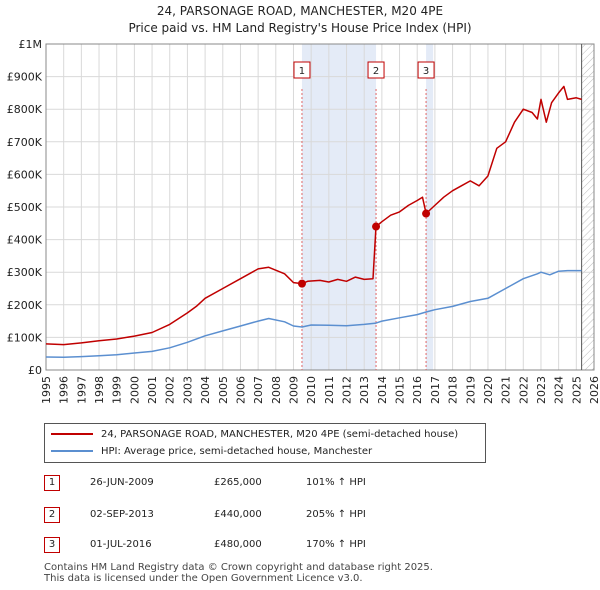 This screenshot has height=590, width=600. I want to click on x-tick-label-28: 2023, so click(541, 390).